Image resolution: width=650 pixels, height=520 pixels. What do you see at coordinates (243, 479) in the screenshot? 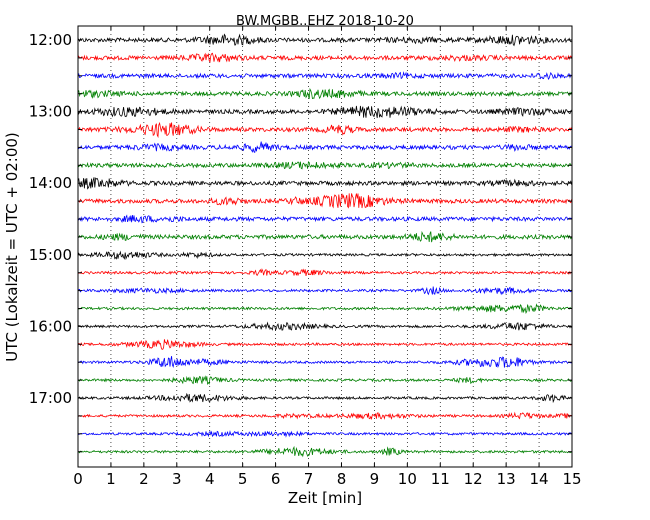
I see `x-tick-label: 5` at bounding box center [243, 479].